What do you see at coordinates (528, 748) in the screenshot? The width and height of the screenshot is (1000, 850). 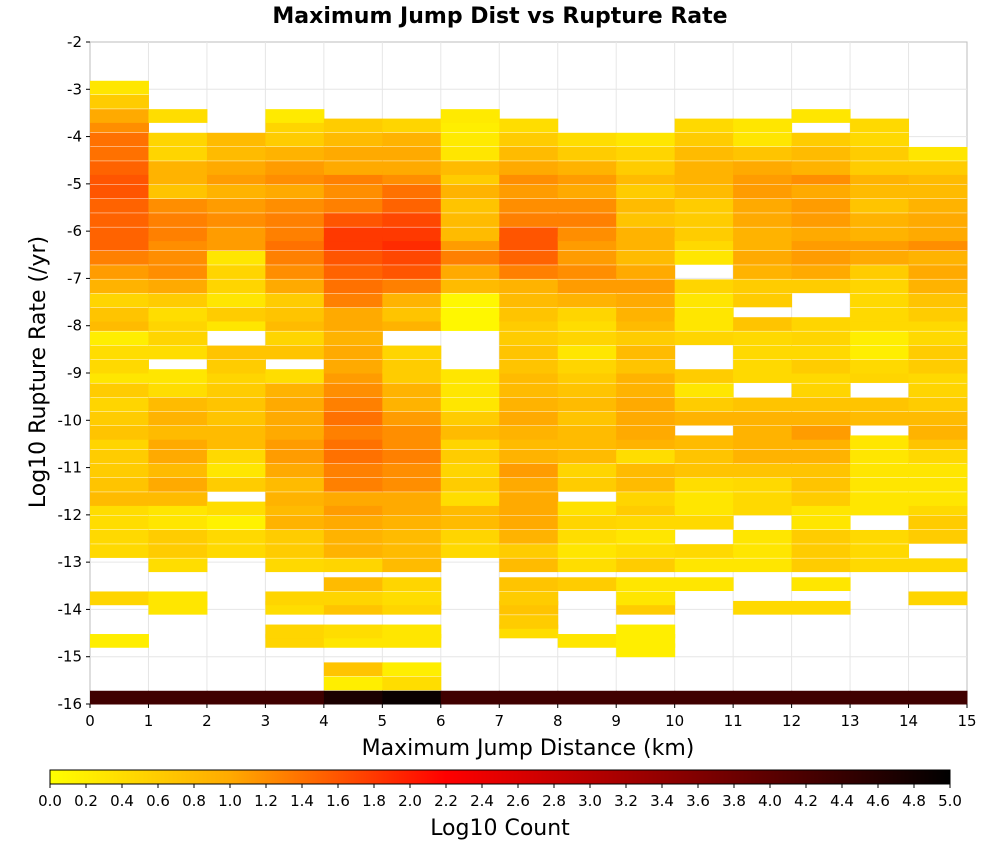 I see `x-axis-label: Maximum Jump Distance (km)` at bounding box center [528, 748].